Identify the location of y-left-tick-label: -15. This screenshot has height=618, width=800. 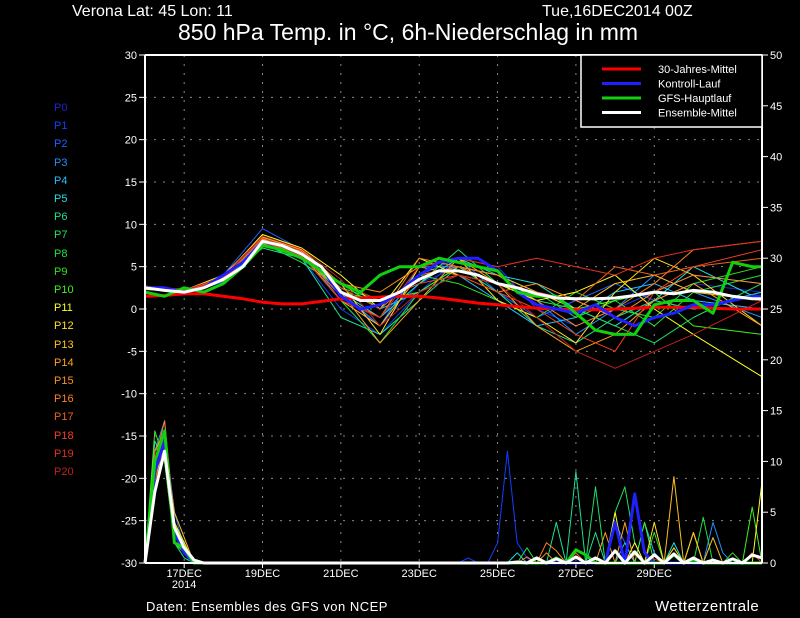
(129, 437).